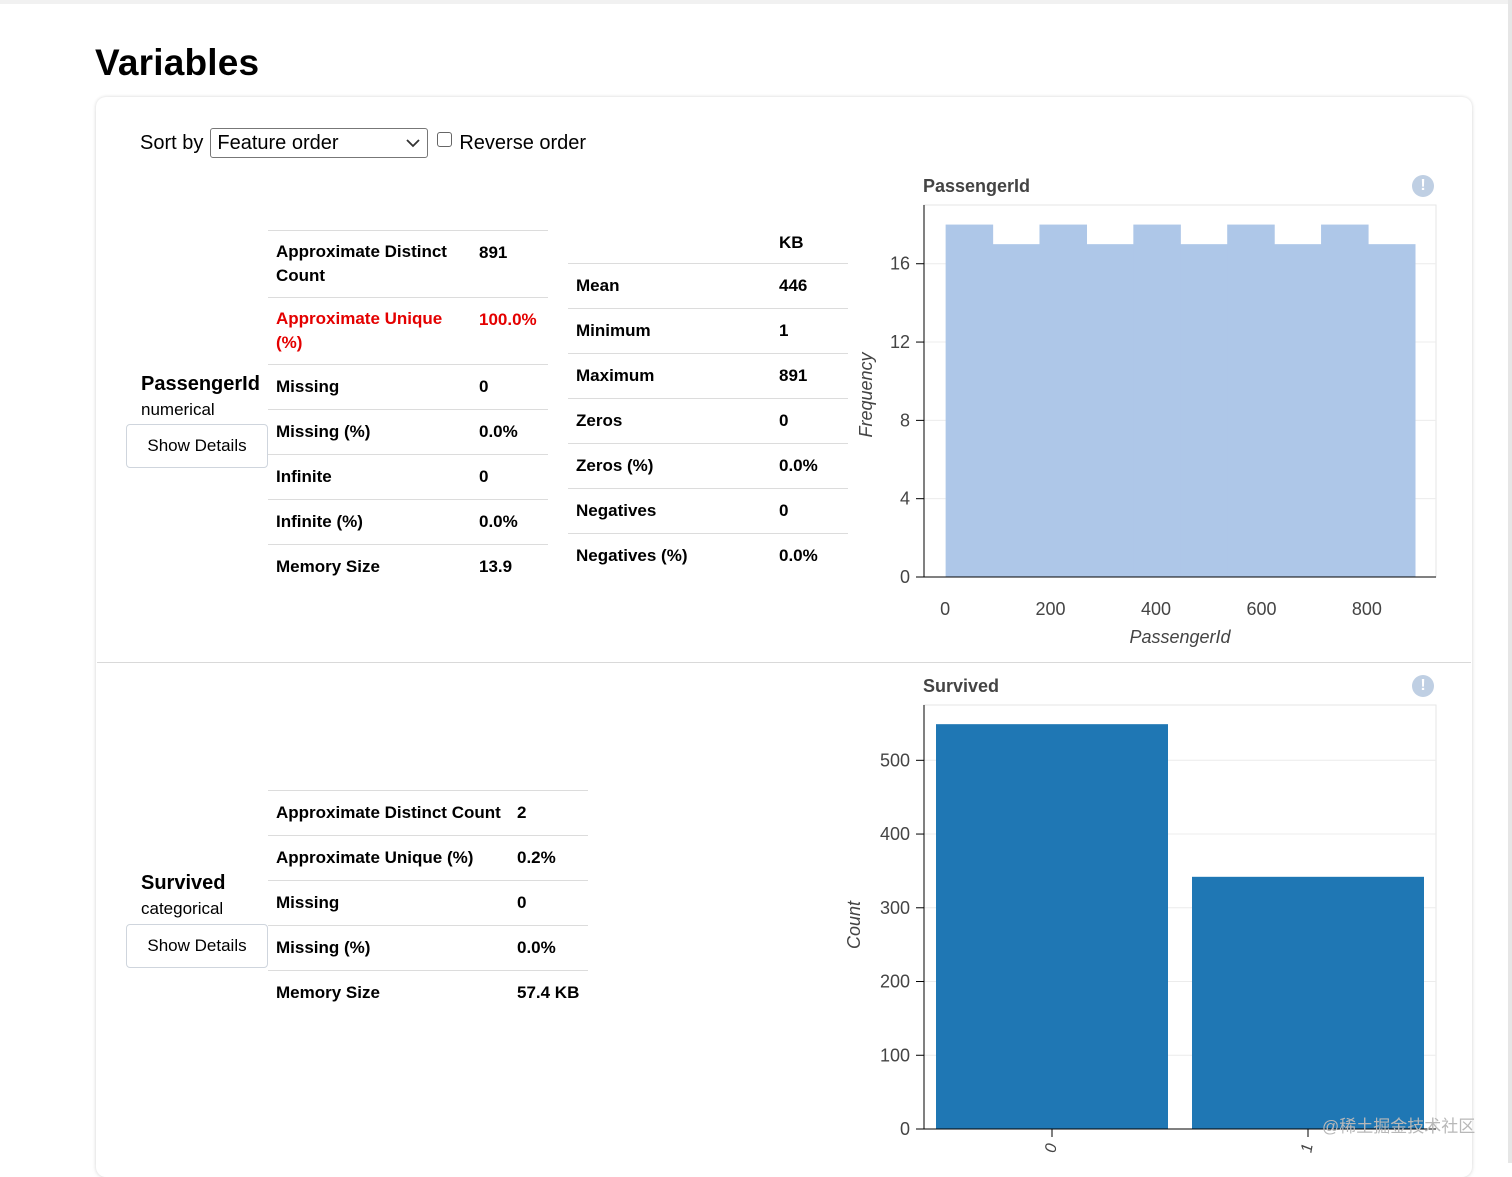 This screenshot has width=1512, height=1177. What do you see at coordinates (1261, 609) in the screenshot?
I see `x-tick-label: 600` at bounding box center [1261, 609].